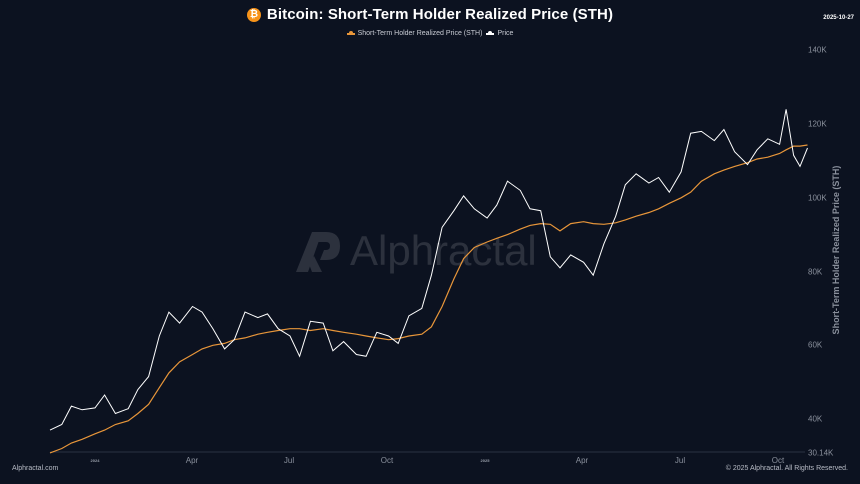 The width and height of the screenshot is (860, 484). Describe the element at coordinates (838, 18) in the screenshot. I see `chart-date: 2025-10-27` at that location.